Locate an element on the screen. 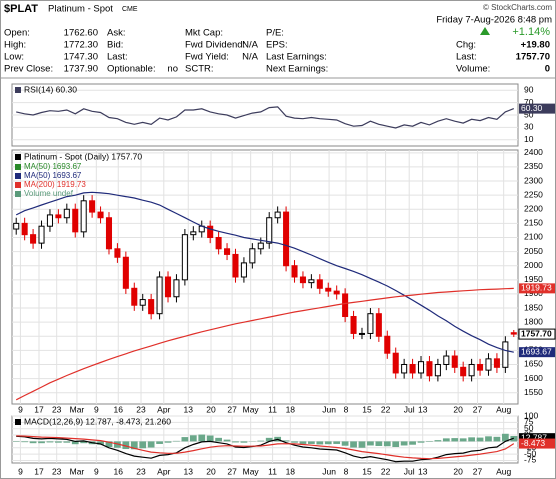  y-tick-label: 1550 is located at coordinates (533, 392).